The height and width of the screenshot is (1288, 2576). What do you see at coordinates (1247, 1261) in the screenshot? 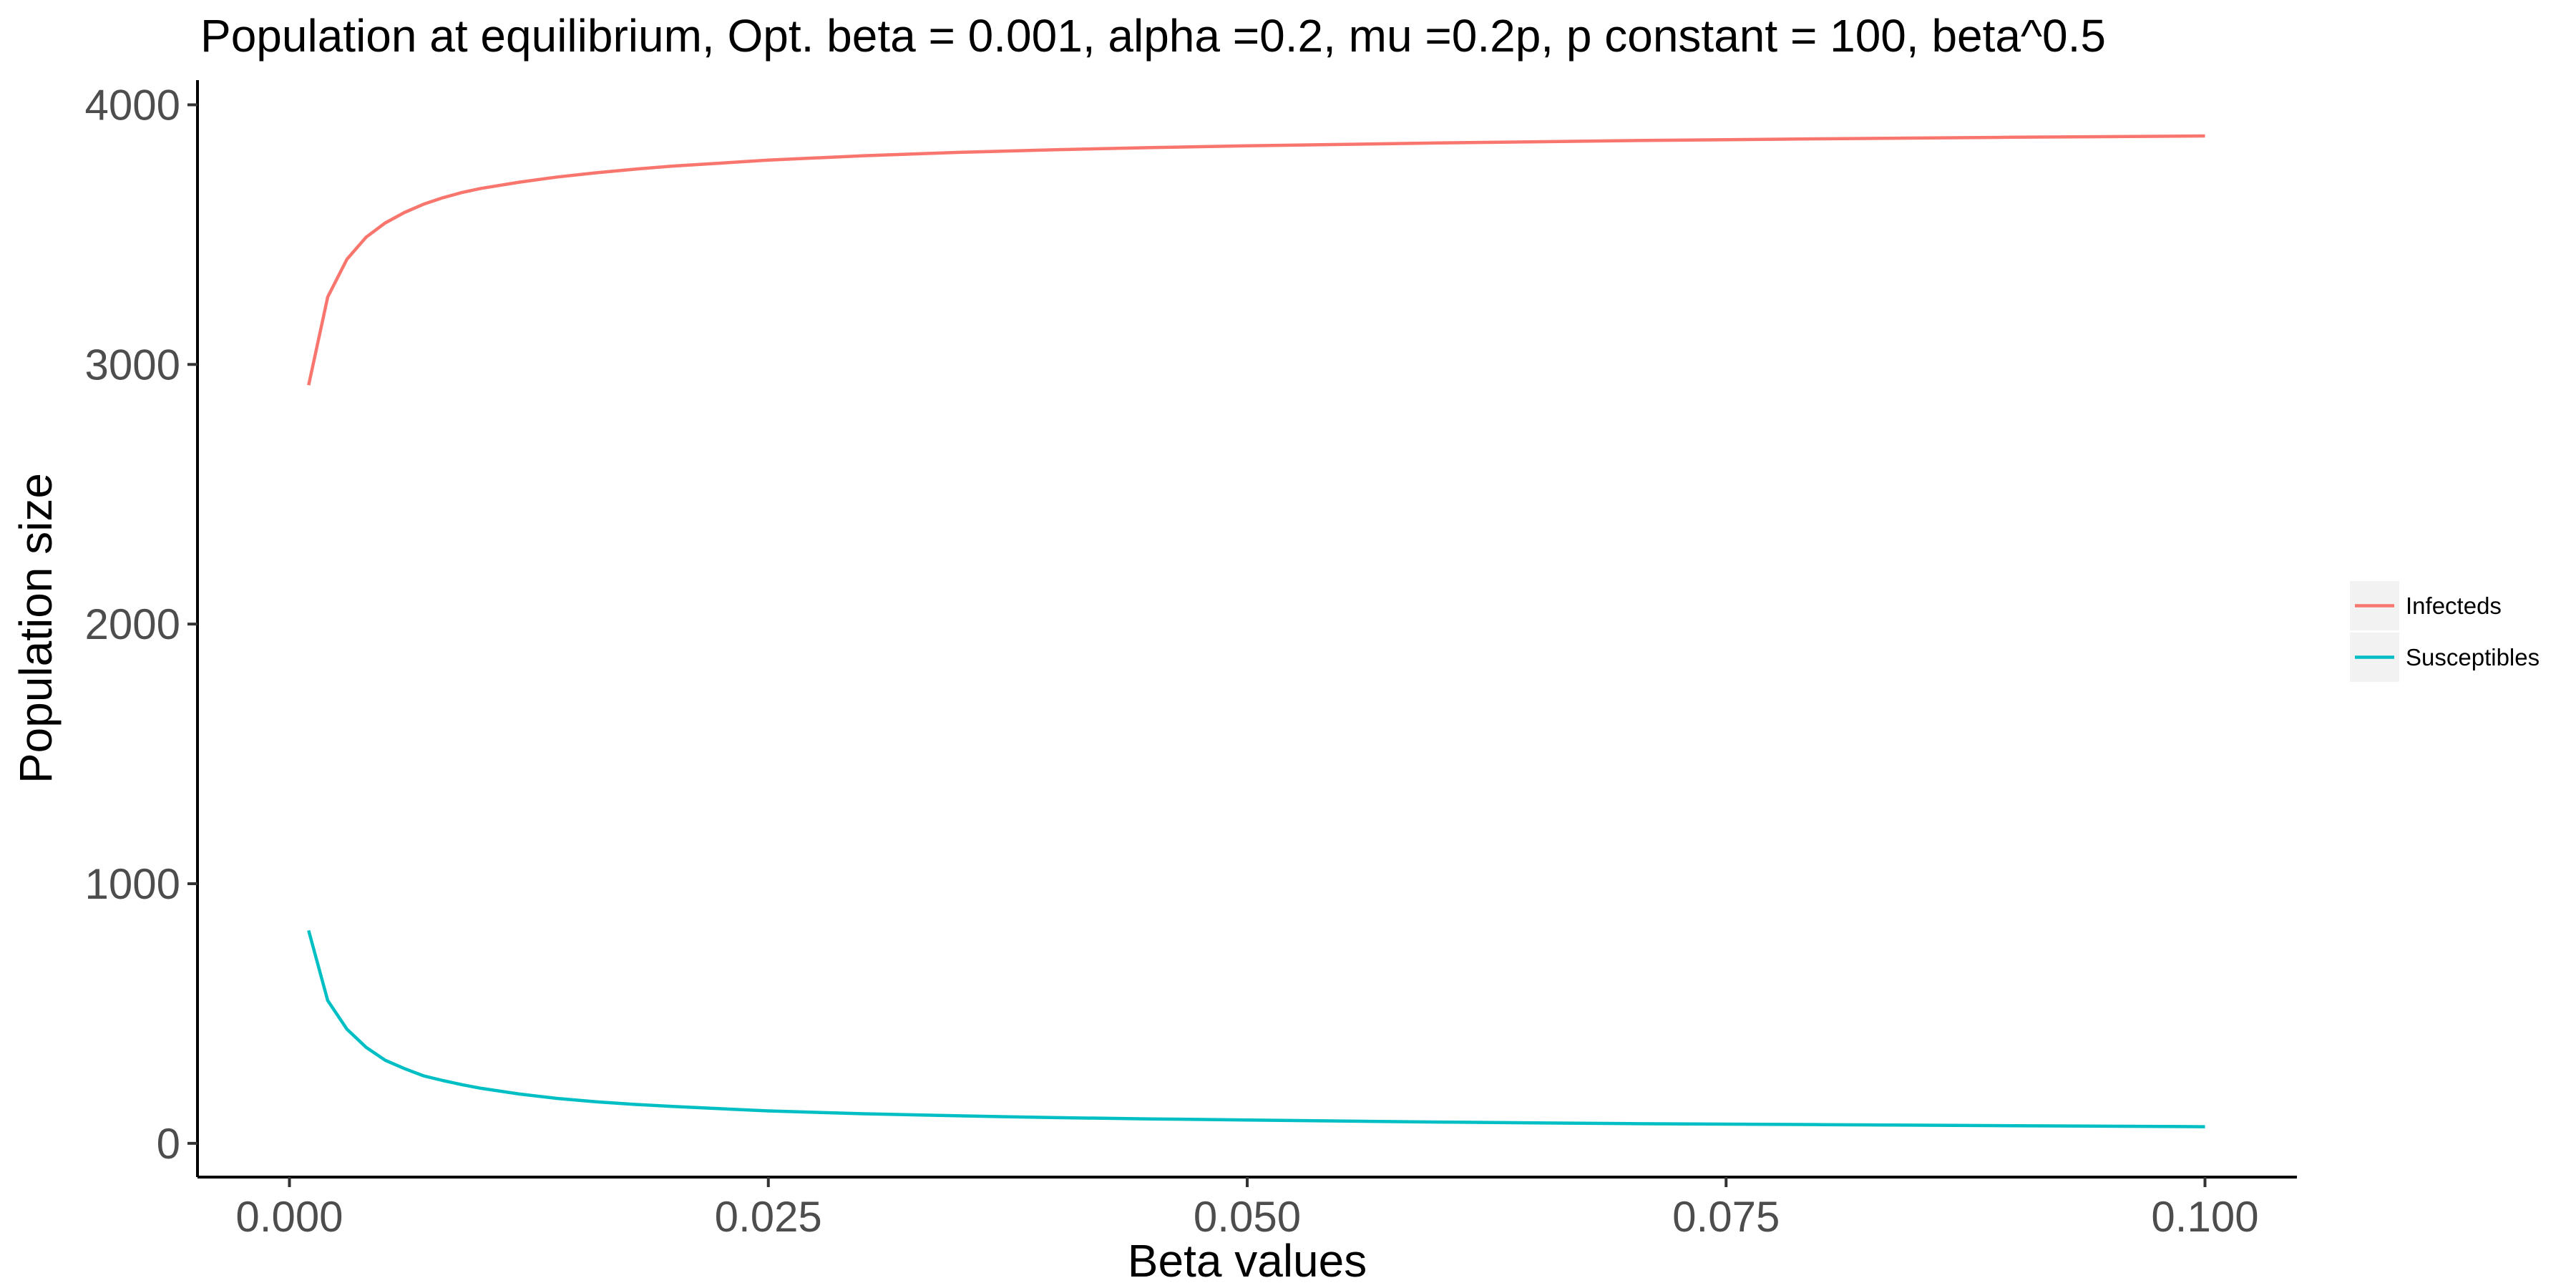
I see `x-axis-title: Beta values` at bounding box center [1247, 1261].